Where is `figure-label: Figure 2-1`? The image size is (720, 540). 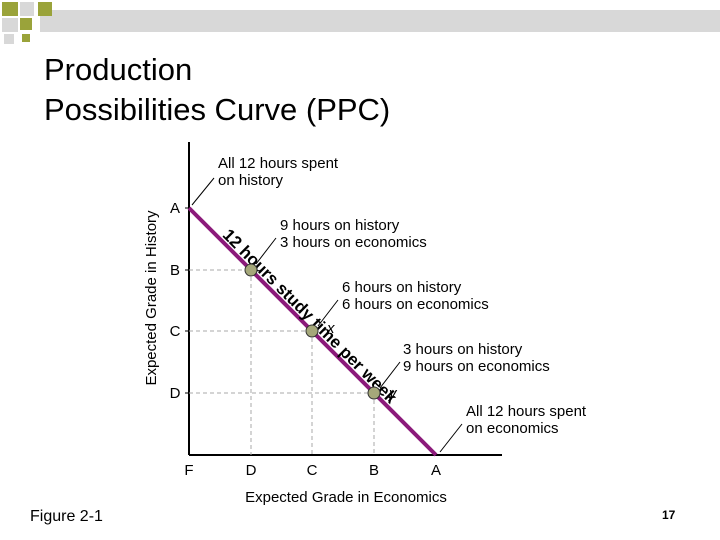 figure-label: Figure 2-1 is located at coordinates (66, 516).